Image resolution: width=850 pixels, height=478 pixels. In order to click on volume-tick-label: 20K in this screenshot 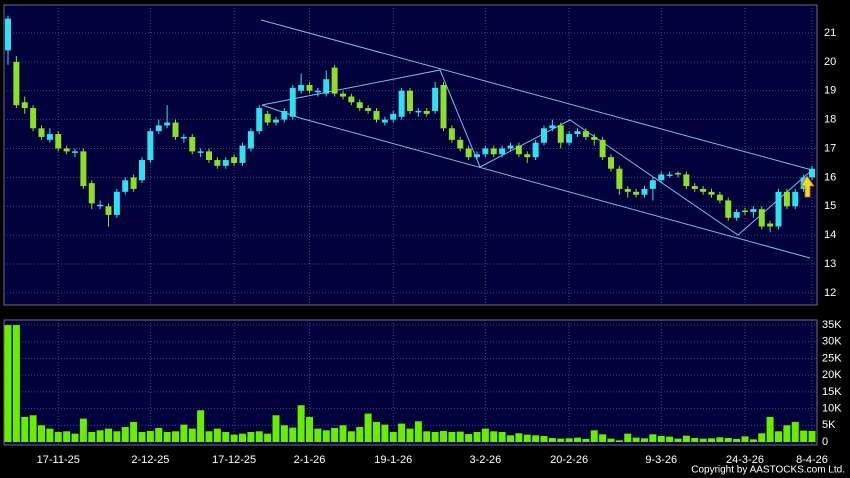, I will do `click(832, 375)`.